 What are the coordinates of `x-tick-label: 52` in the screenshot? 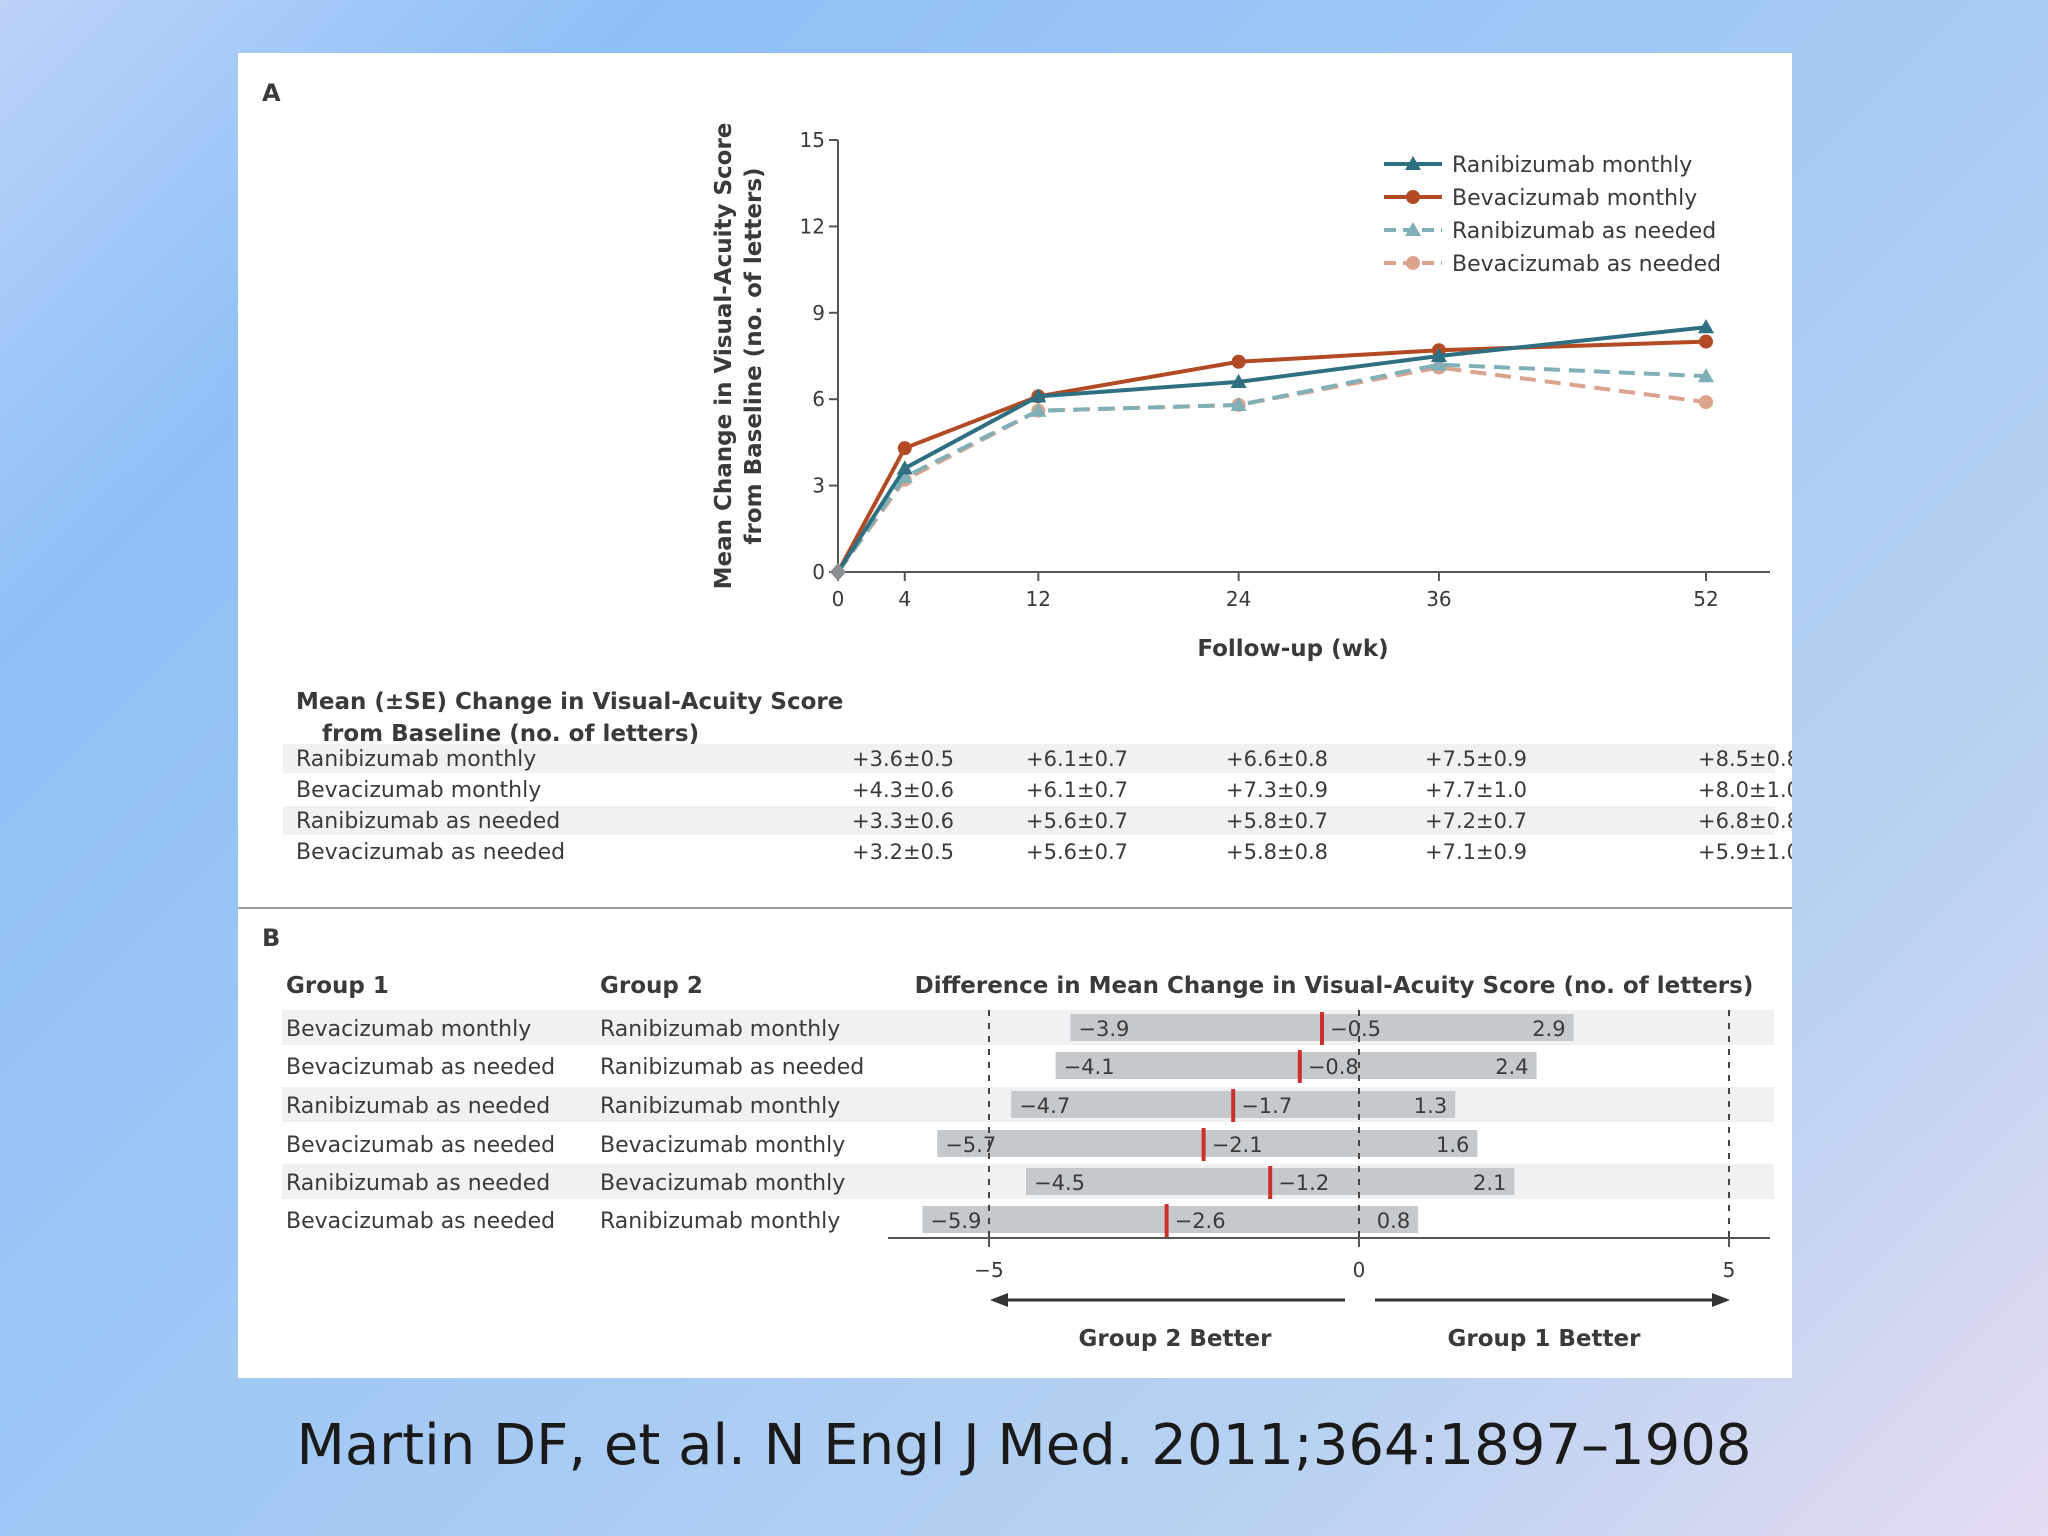 It's located at (1705, 599).